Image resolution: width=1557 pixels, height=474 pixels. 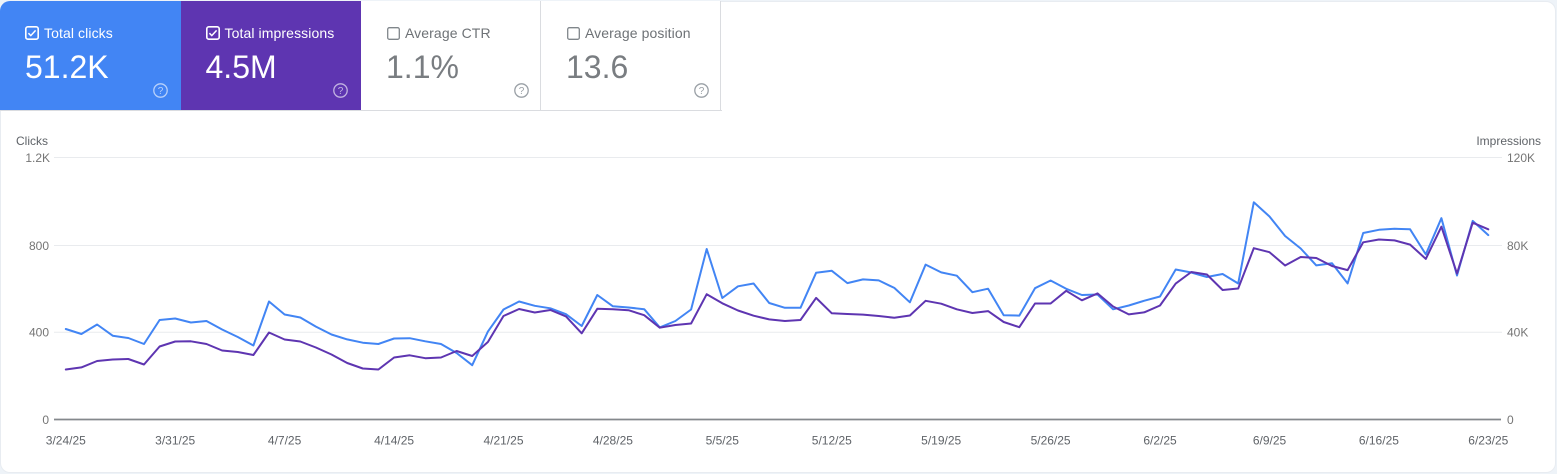 I want to click on svg-text: Clicks, so click(x=32, y=141).